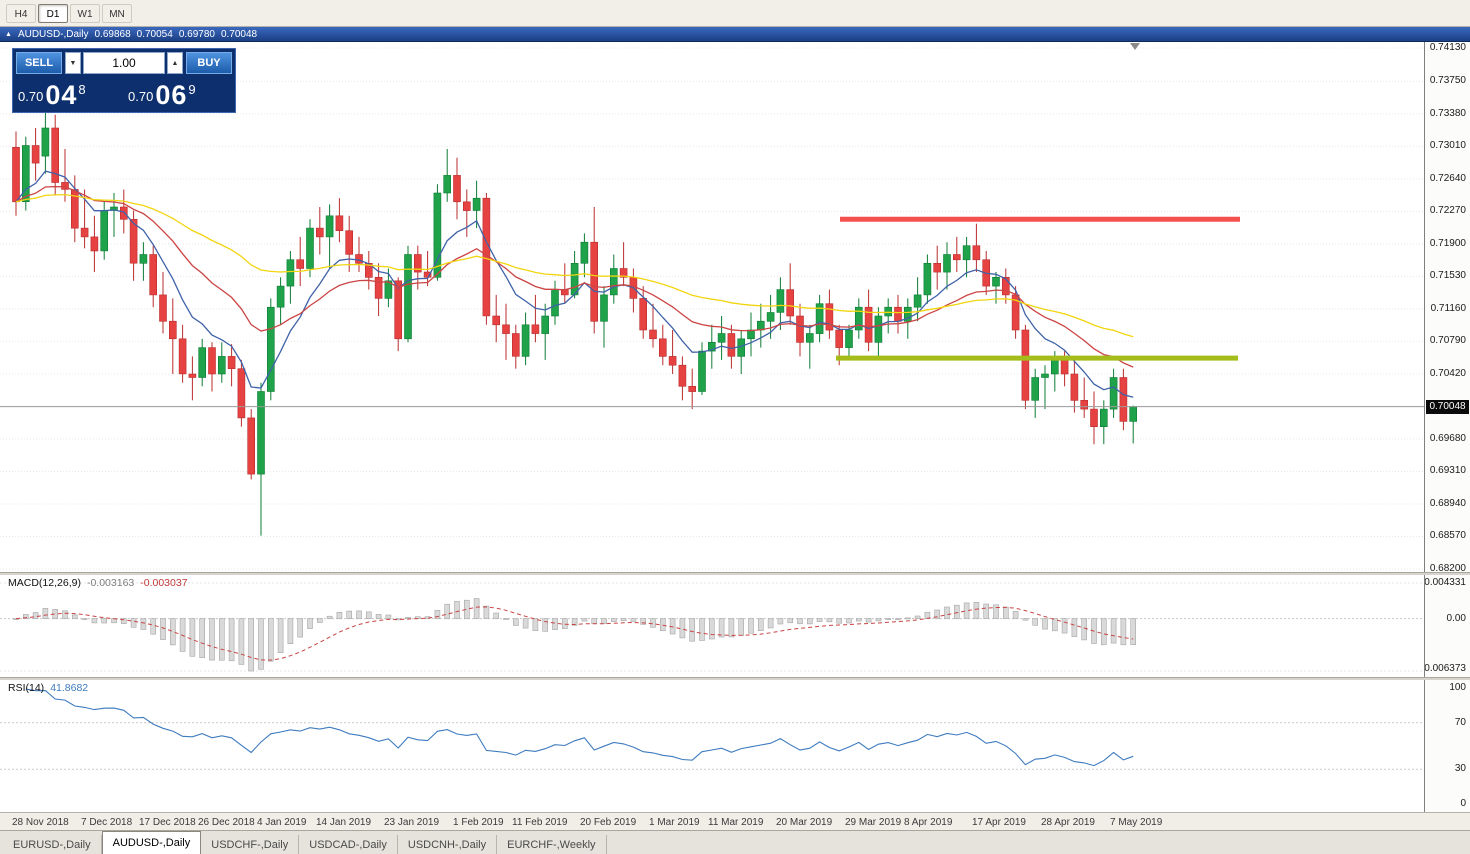 The height and width of the screenshot is (854, 1470). Describe the element at coordinates (928, 822) in the screenshot. I see `time-axis-label: 8 Apr 2019` at that location.